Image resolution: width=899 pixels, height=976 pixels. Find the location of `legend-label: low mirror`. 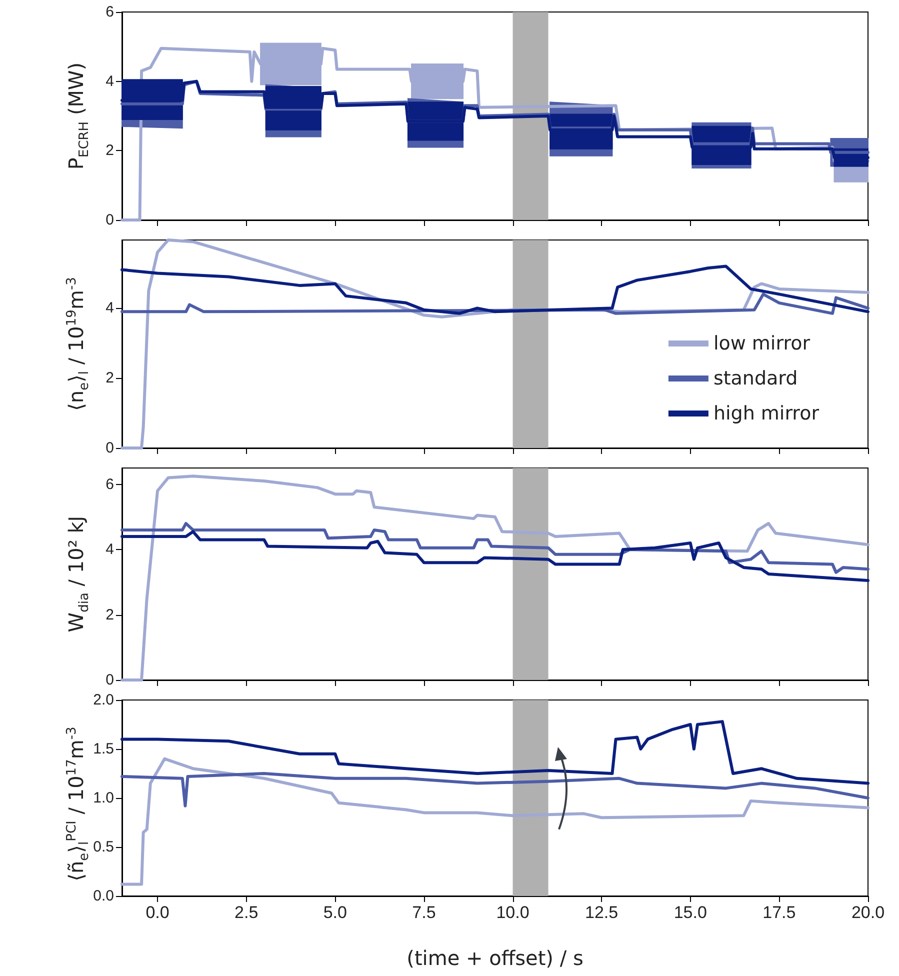

legend-label: low mirror is located at coordinates (761, 343).